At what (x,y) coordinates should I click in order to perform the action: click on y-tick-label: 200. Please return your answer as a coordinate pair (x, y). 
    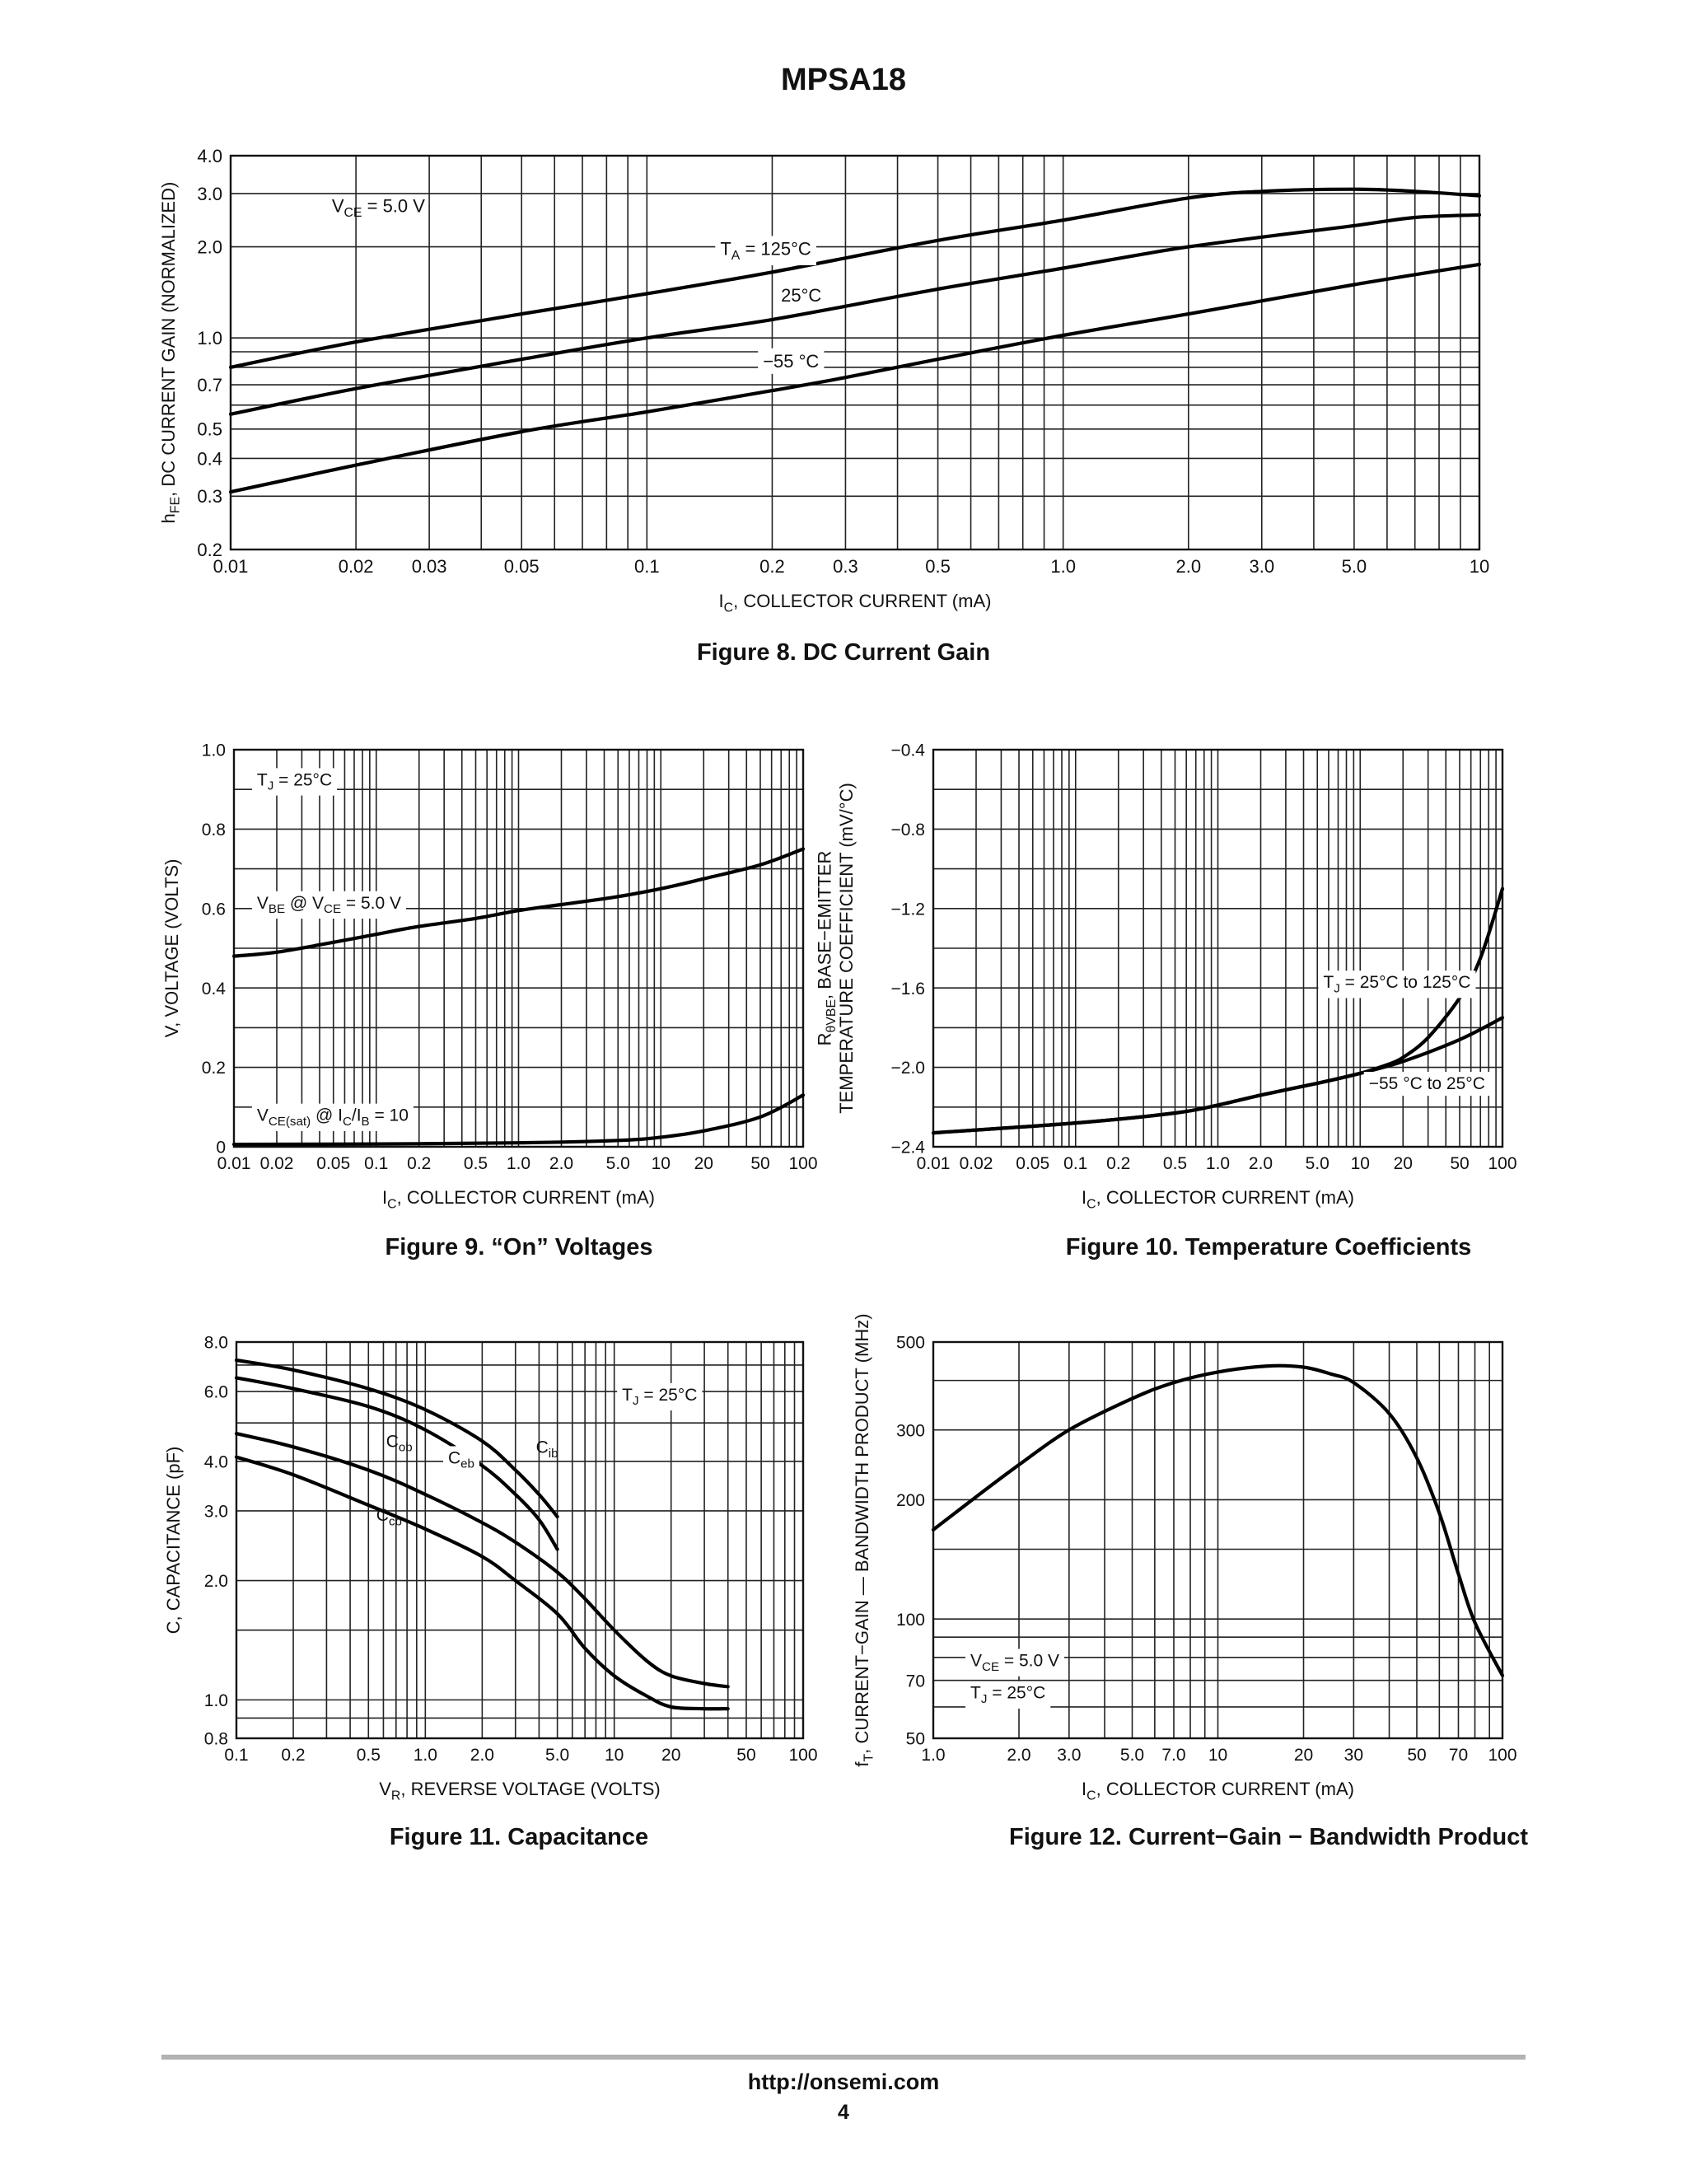
    Looking at the image, I should click on (910, 1500).